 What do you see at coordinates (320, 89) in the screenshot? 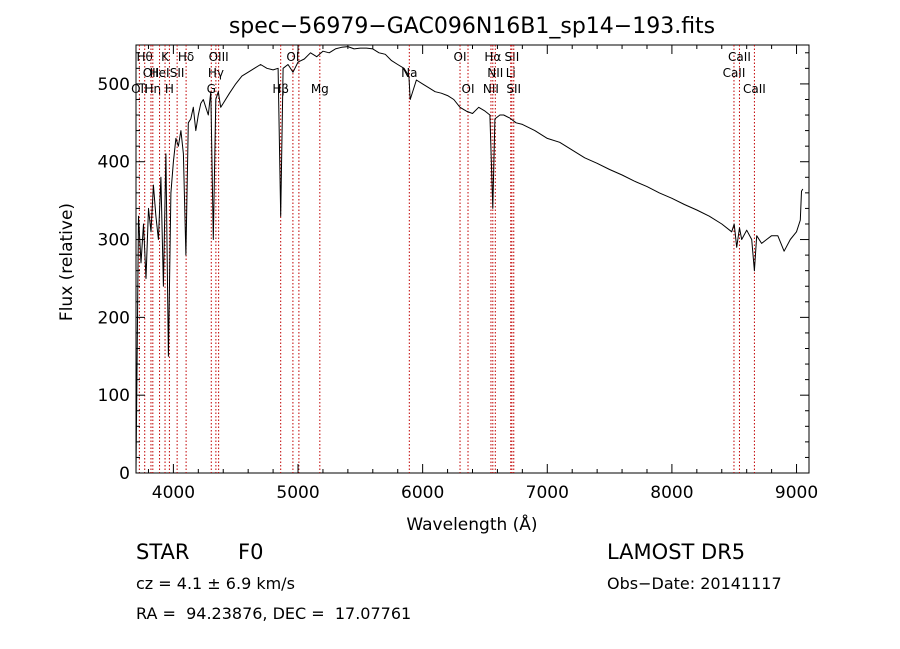
I see `line-marker-label: Mg` at bounding box center [320, 89].